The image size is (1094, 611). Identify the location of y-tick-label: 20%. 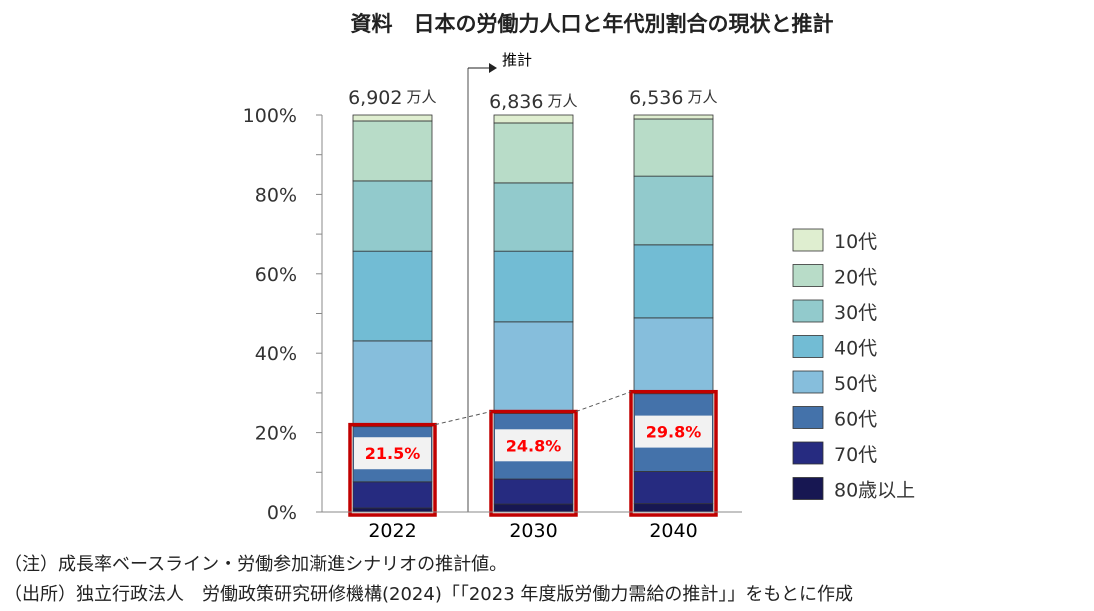
(276, 434).